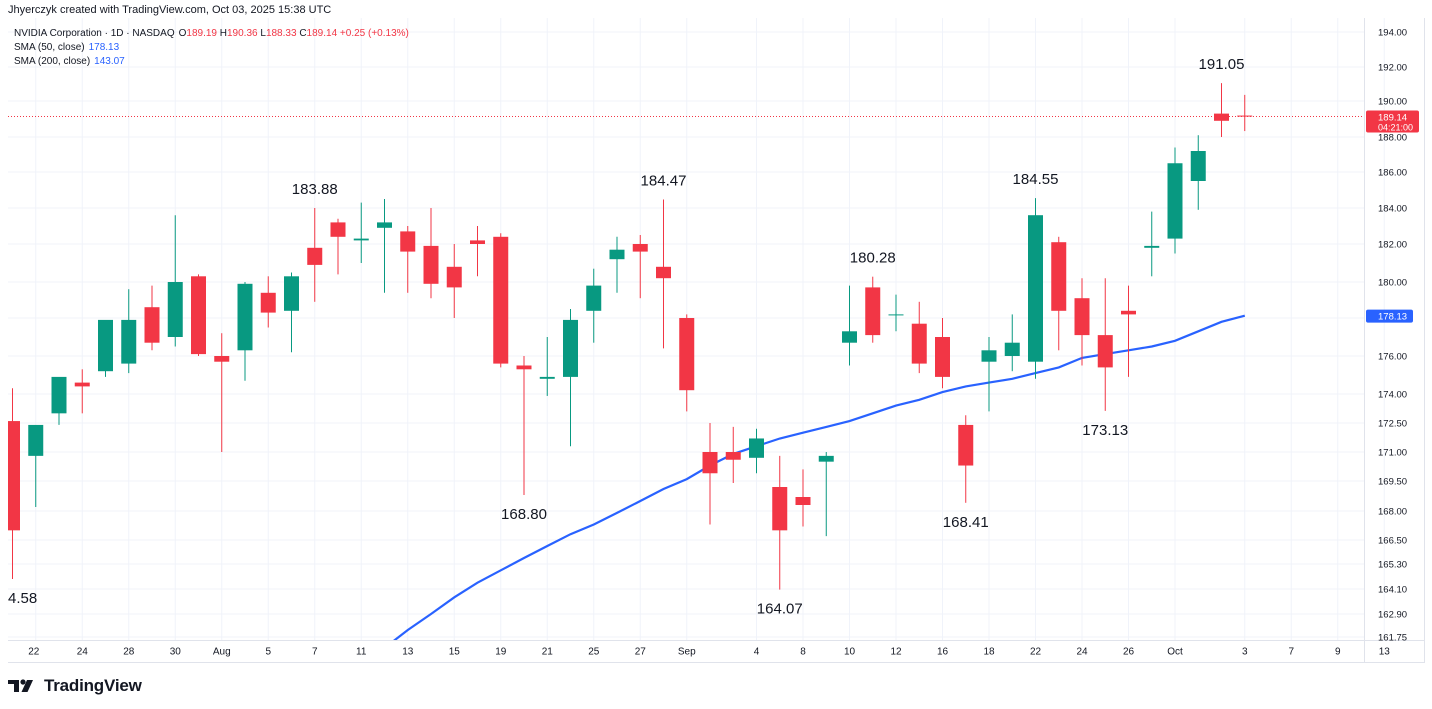  Describe the element at coordinates (361, 652) in the screenshot. I see `time-tick-label: 11` at that location.